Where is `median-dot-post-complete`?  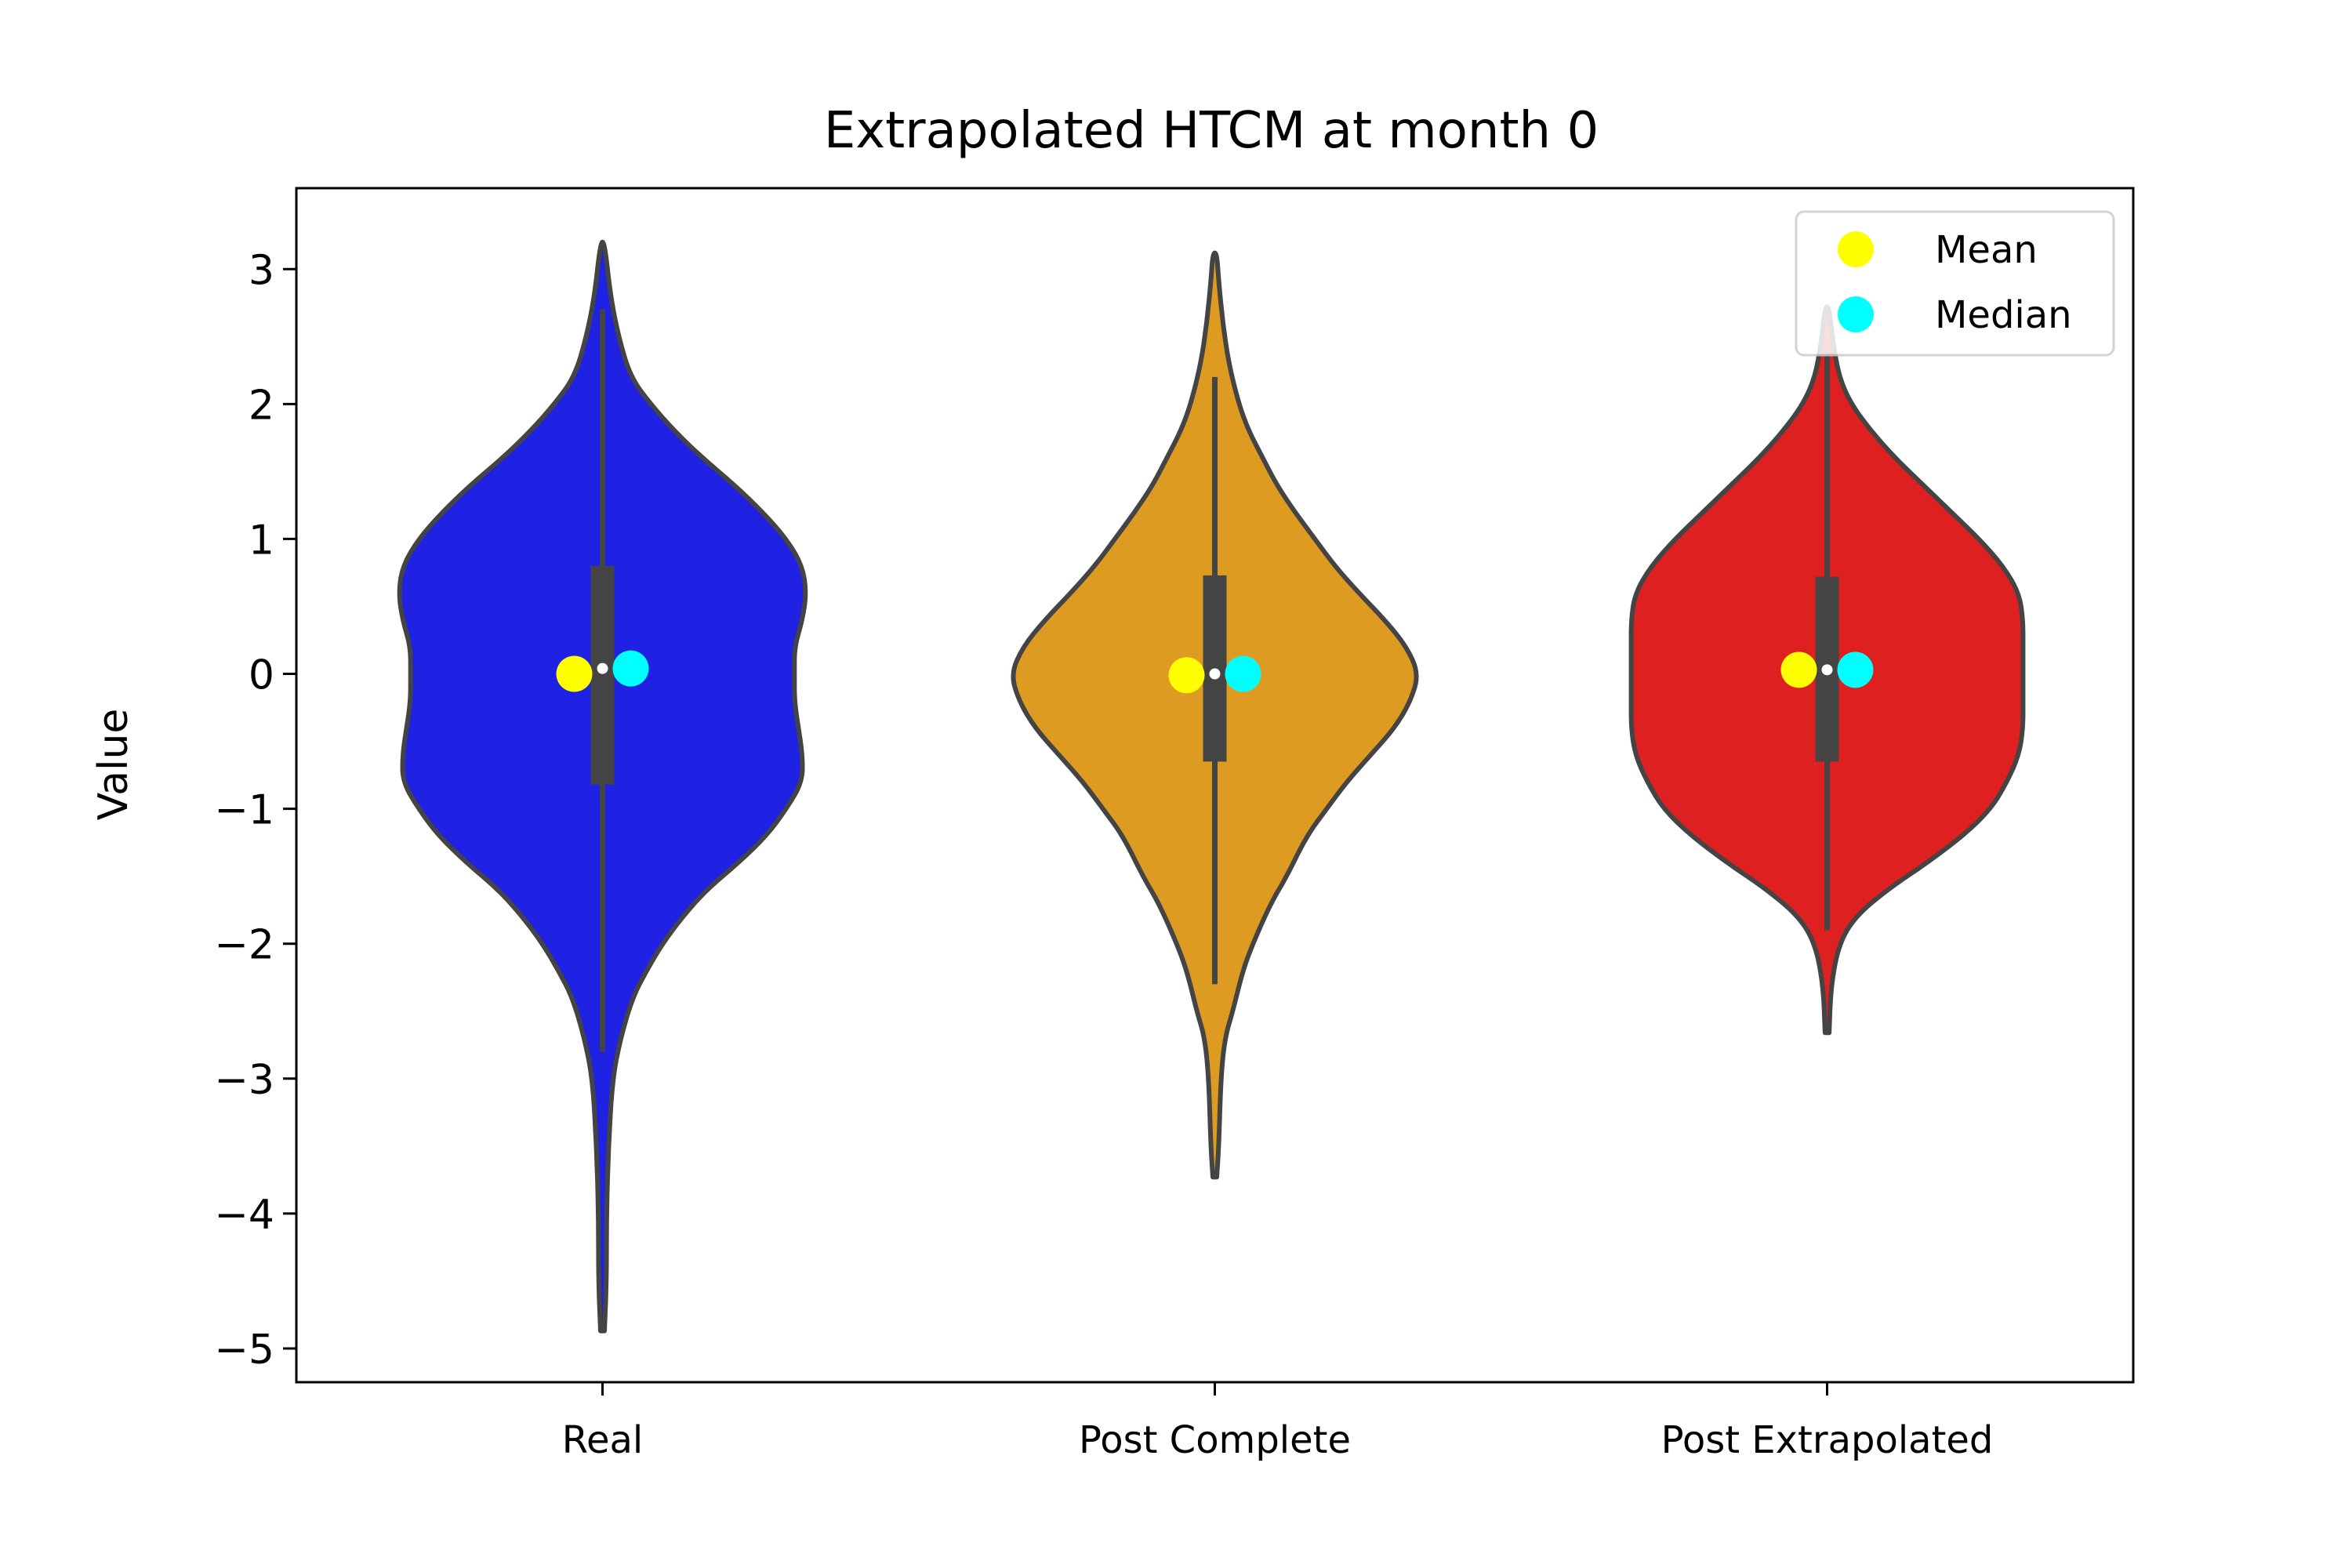
median-dot-post-complete is located at coordinates (1215, 674).